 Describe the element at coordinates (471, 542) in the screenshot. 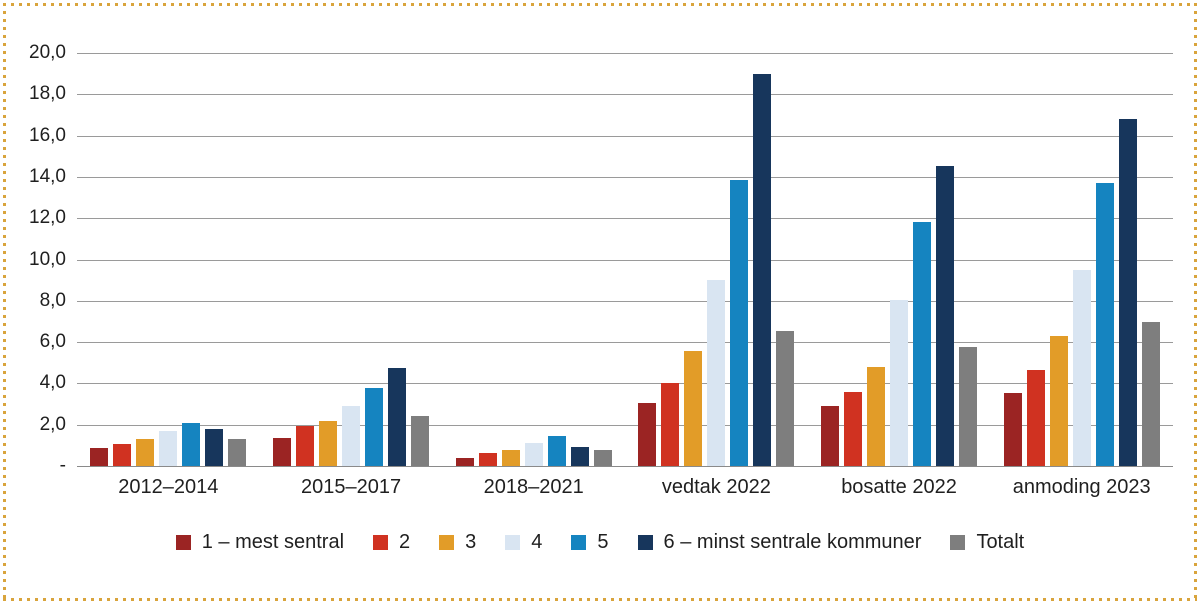

I see `legend-label: 3` at that location.